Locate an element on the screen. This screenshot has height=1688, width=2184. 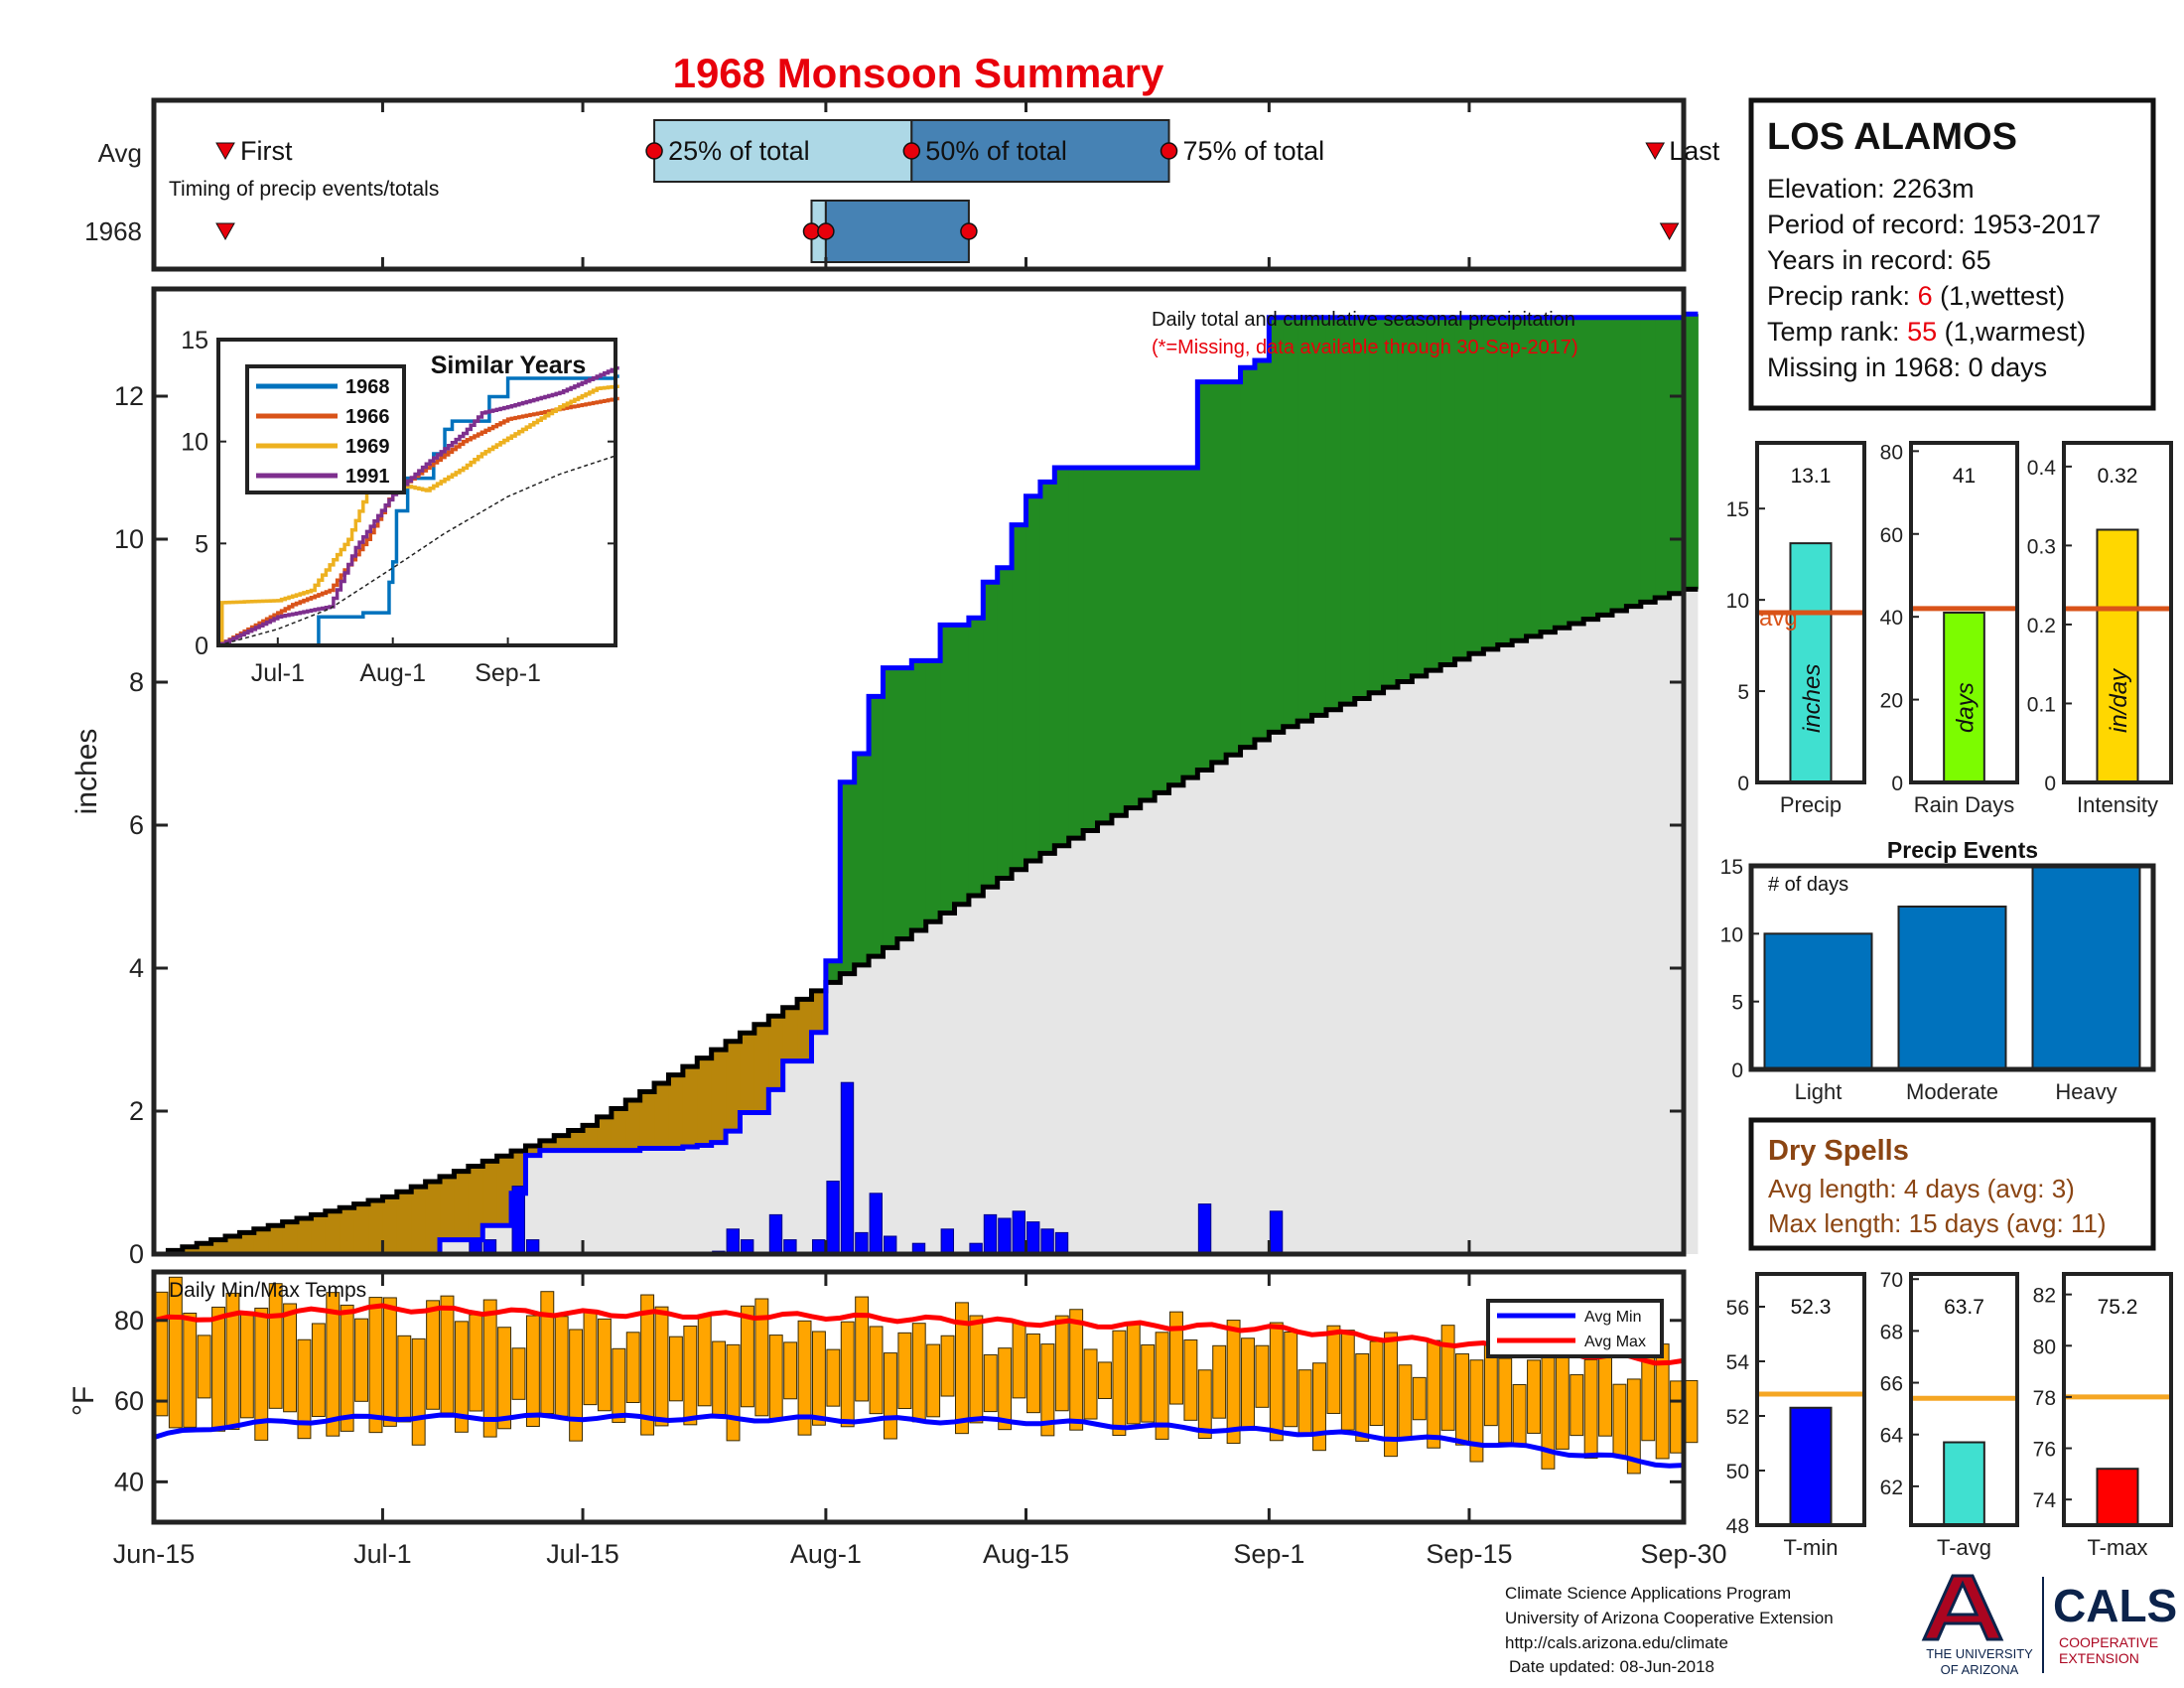
tavg-stat-tick-label: 62 is located at coordinates (1891, 1488).